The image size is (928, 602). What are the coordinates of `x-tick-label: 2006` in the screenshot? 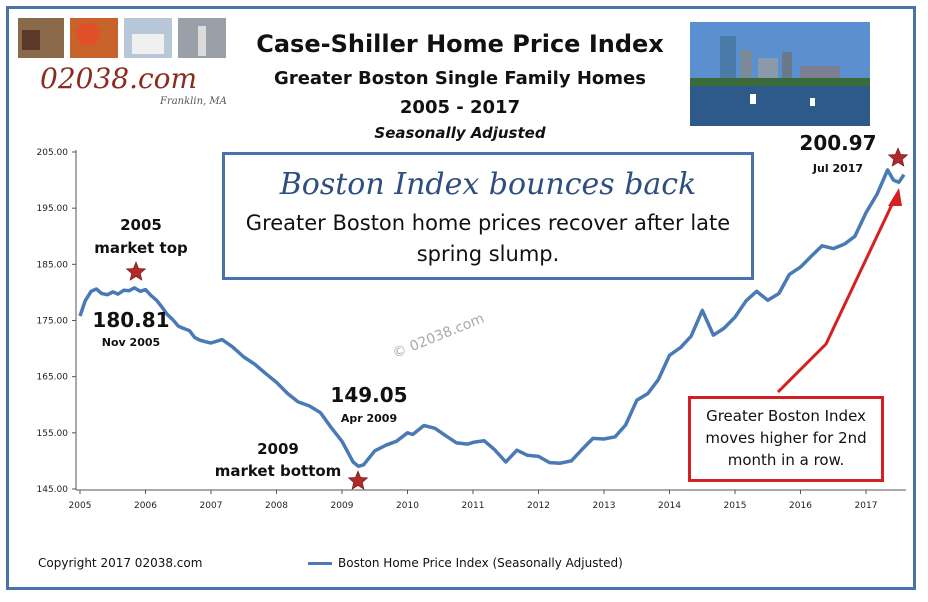 It's located at (145, 506).